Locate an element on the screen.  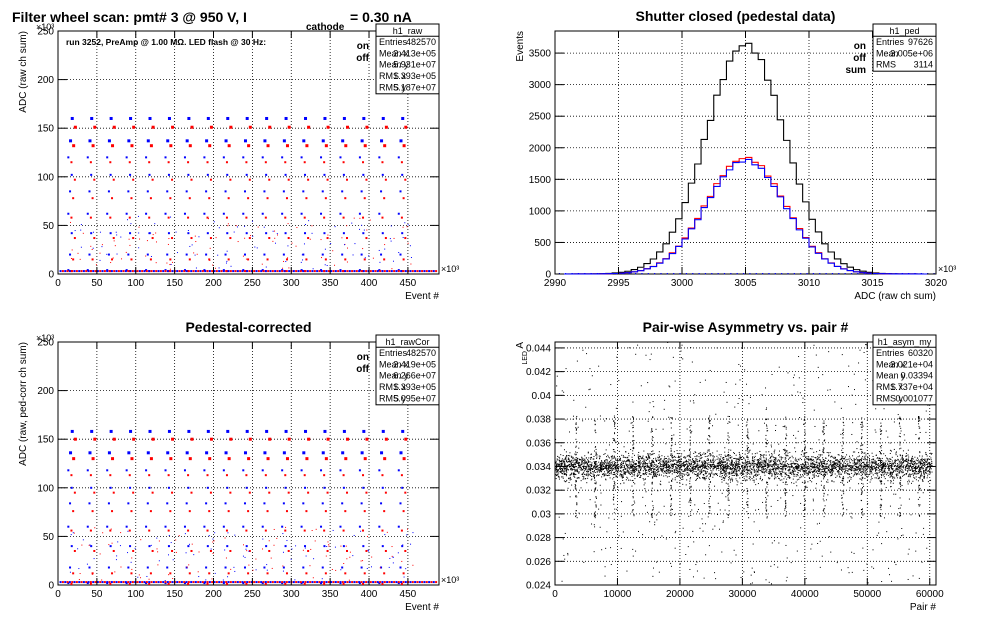
stats-label: Mean is located at coordinates (887, 53).